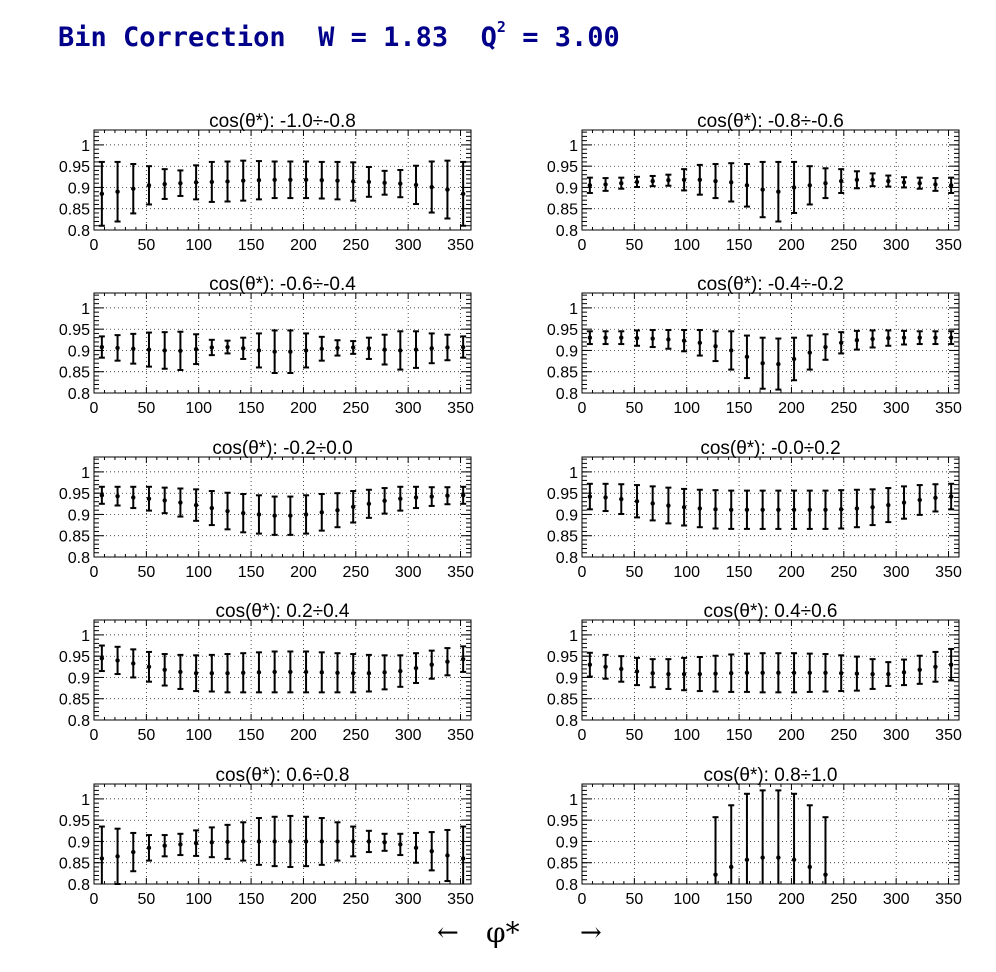 The width and height of the screenshot is (996, 972). I want to click on x-tick-label: 0, so click(582, 245).